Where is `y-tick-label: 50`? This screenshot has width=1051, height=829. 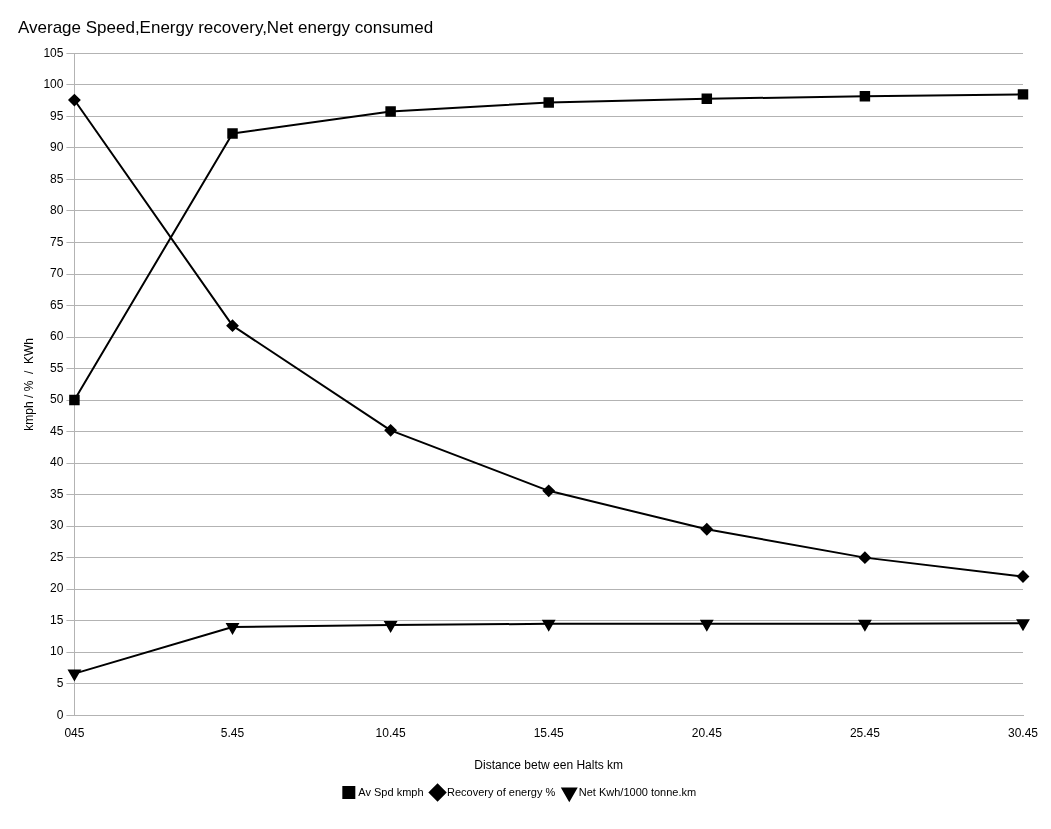
y-tick-label: 50 is located at coordinates (57, 399).